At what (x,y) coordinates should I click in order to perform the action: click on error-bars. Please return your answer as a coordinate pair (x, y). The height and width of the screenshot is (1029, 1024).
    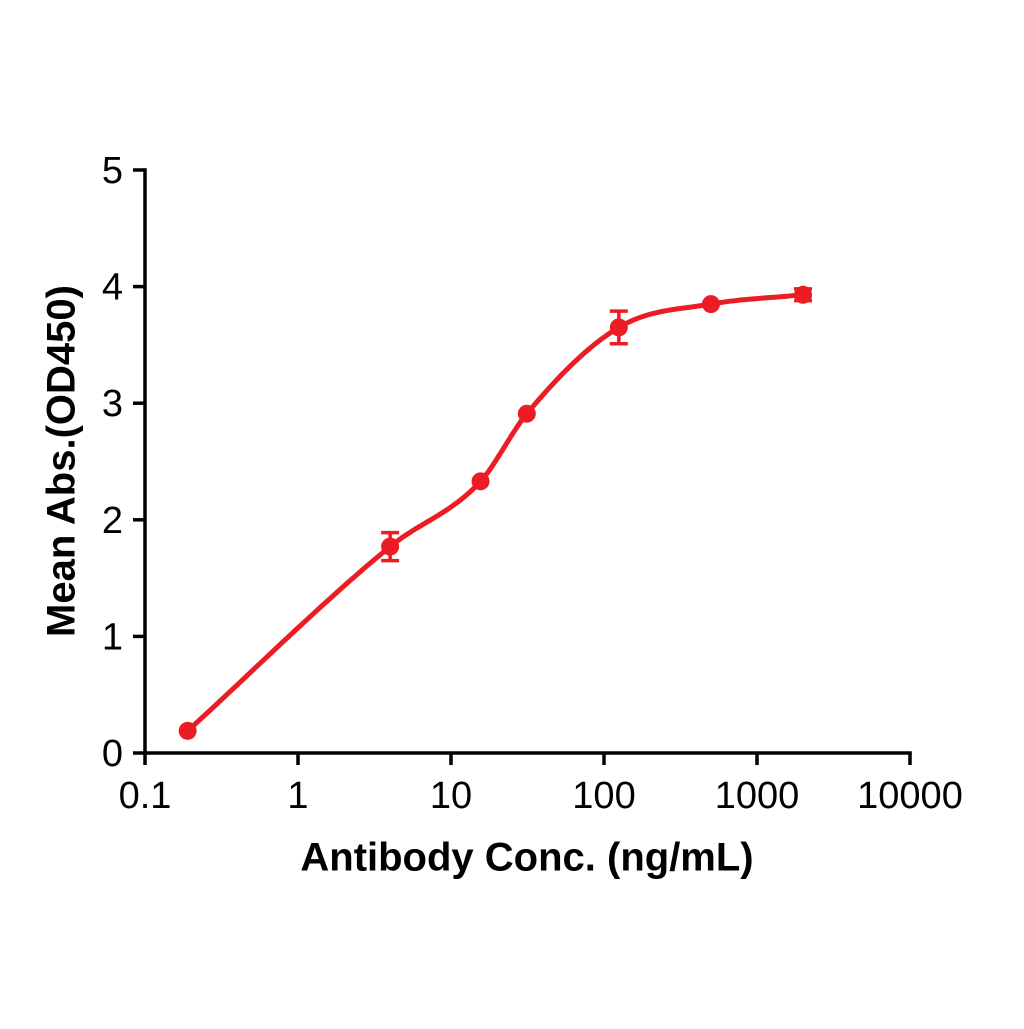
    Looking at the image, I should click on (597, 425).